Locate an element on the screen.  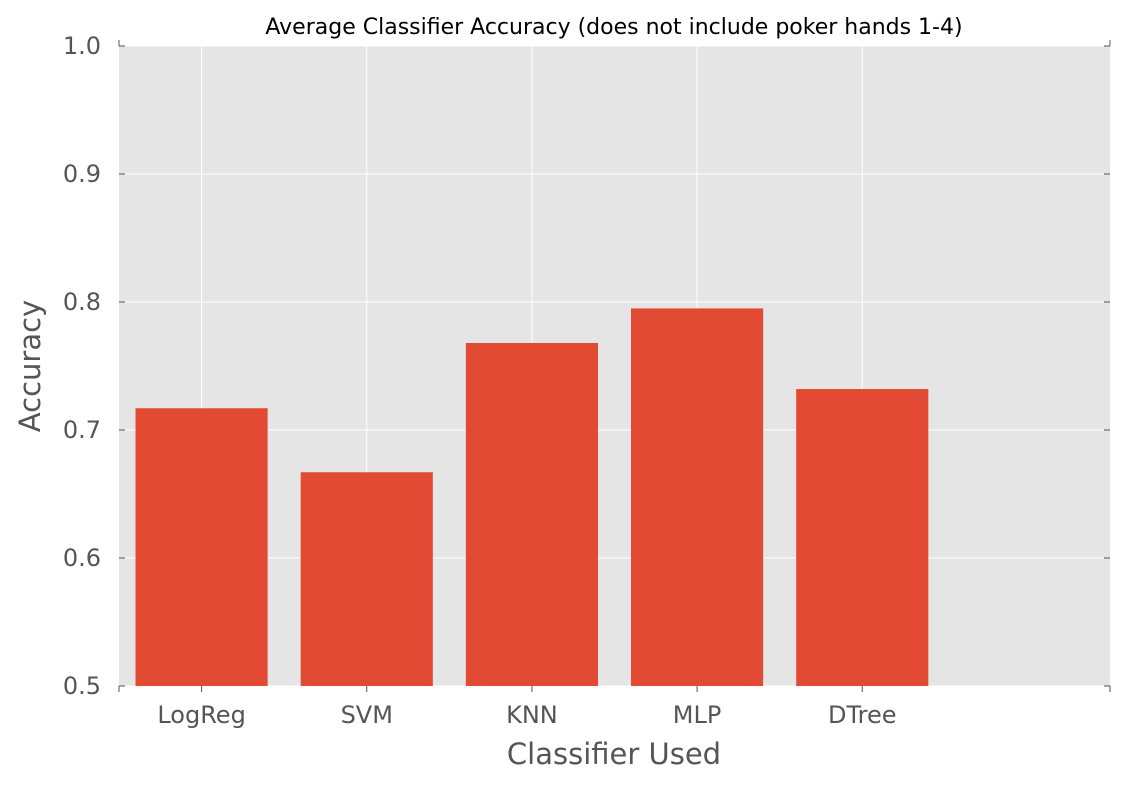
y-axis-label: Accuracy is located at coordinates (30, 366).